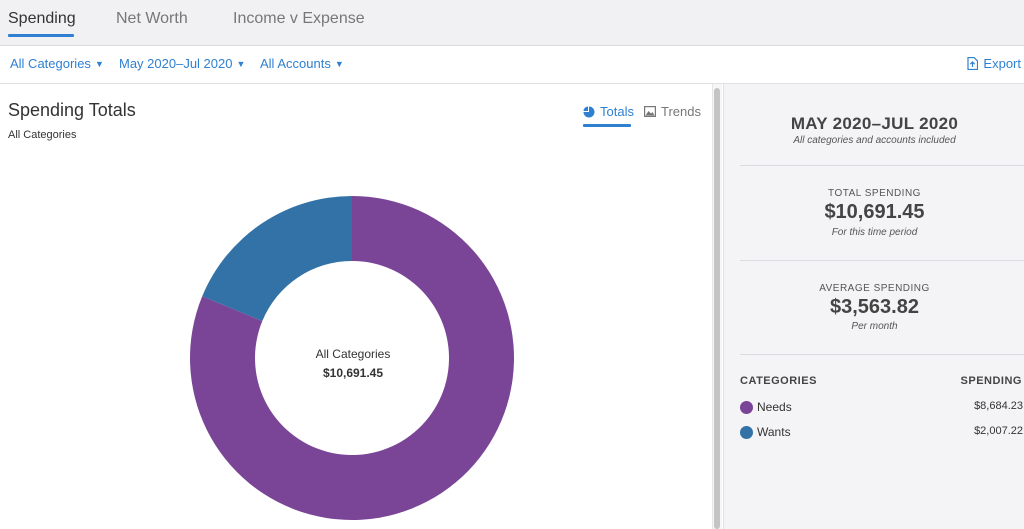 This screenshot has height=529, width=1024. I want to click on donut-slice-wants, so click(277, 259).